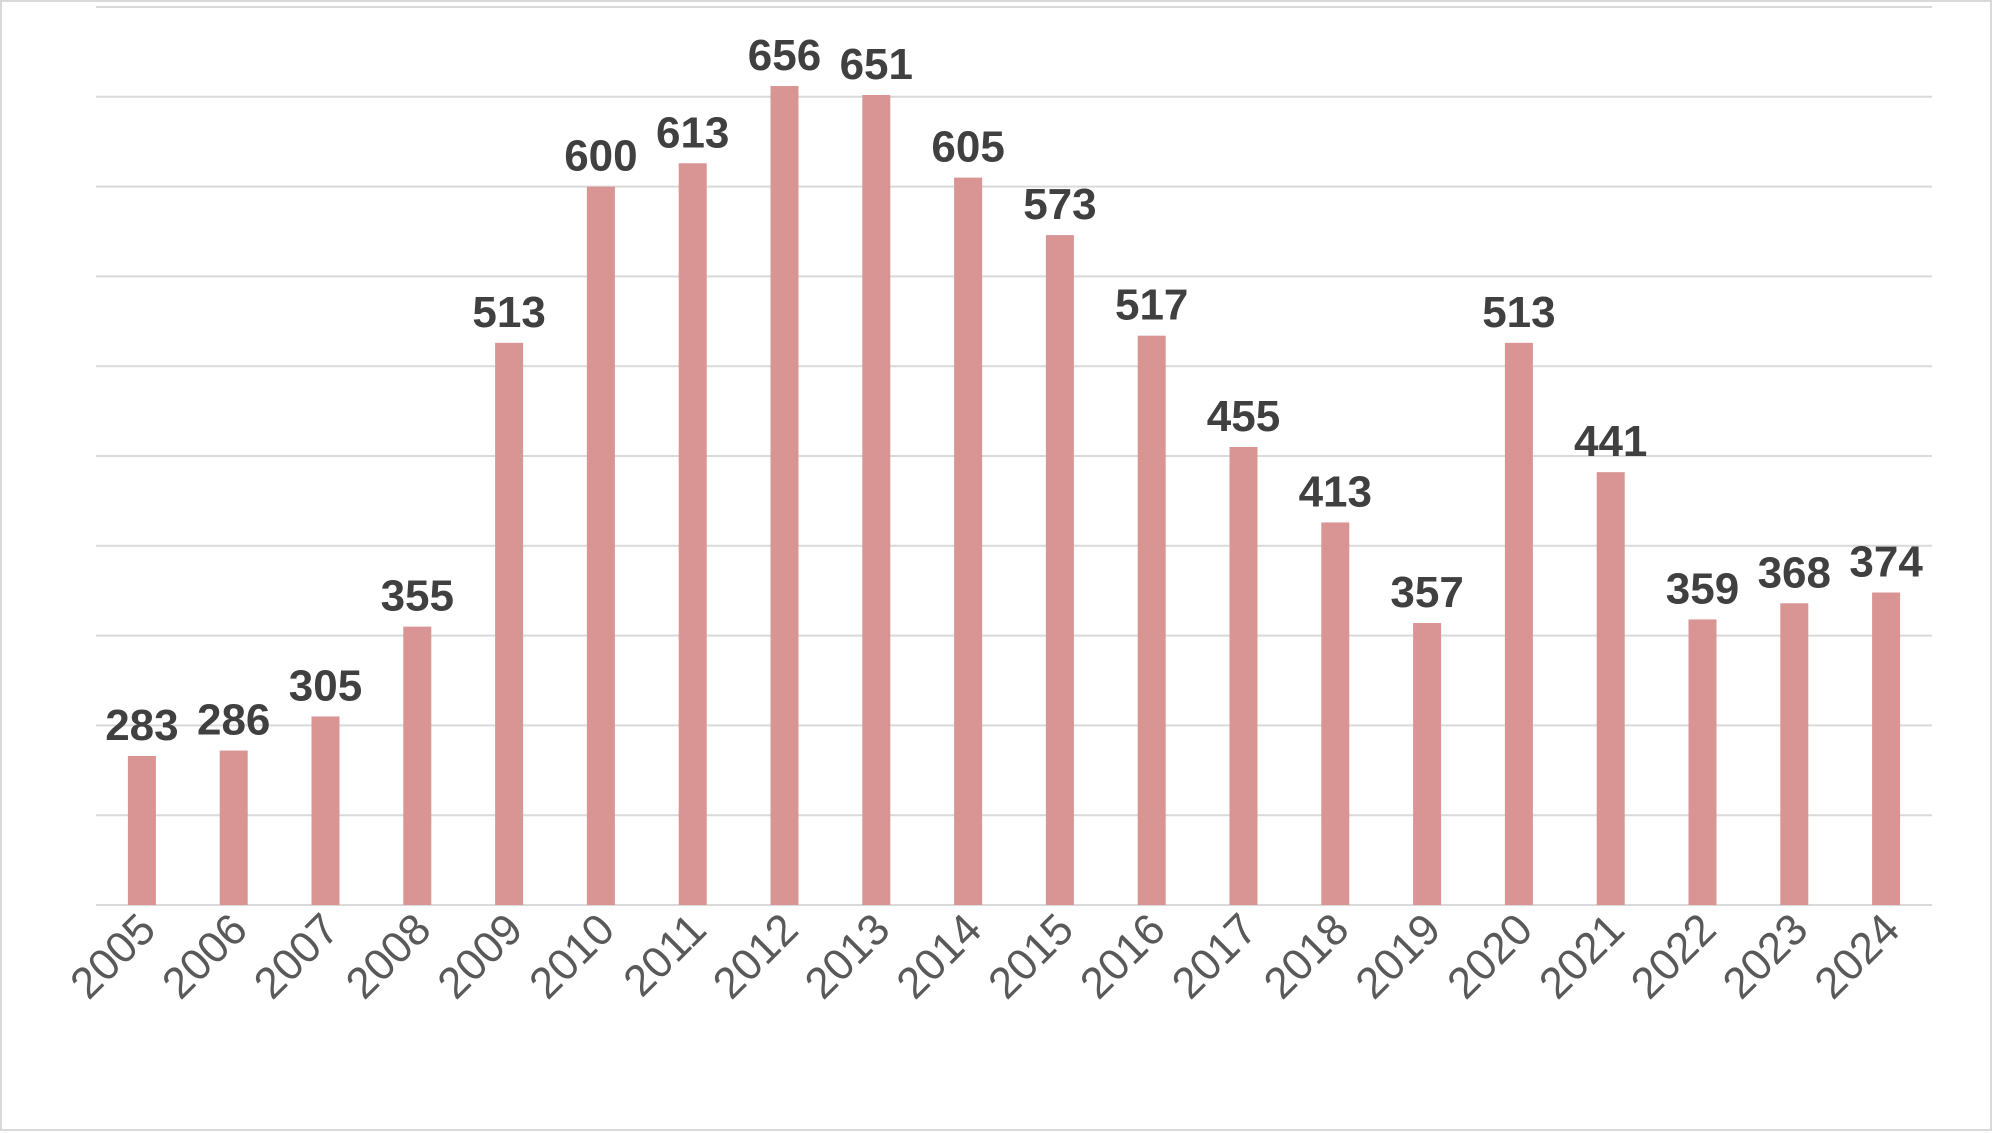 The height and width of the screenshot is (1133, 1992). What do you see at coordinates (1582, 956) in the screenshot?
I see `x-tick-label-2021: 2021` at bounding box center [1582, 956].